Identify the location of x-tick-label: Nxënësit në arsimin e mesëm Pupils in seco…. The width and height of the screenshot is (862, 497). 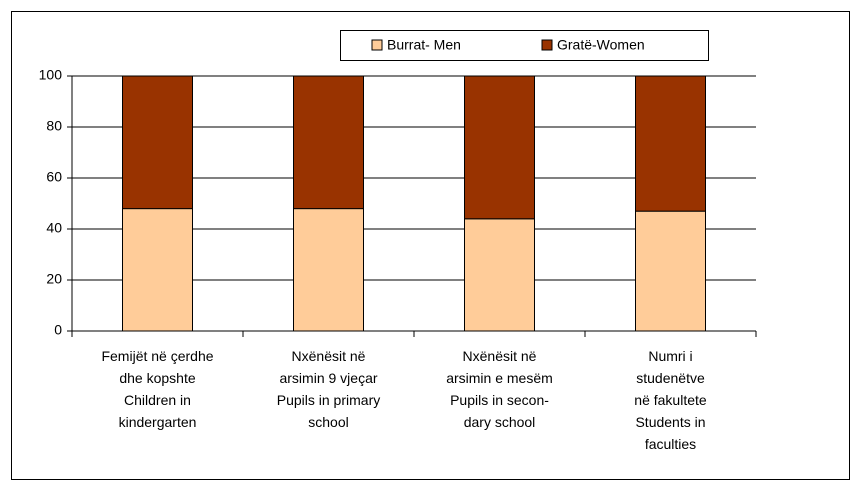
(499, 389).